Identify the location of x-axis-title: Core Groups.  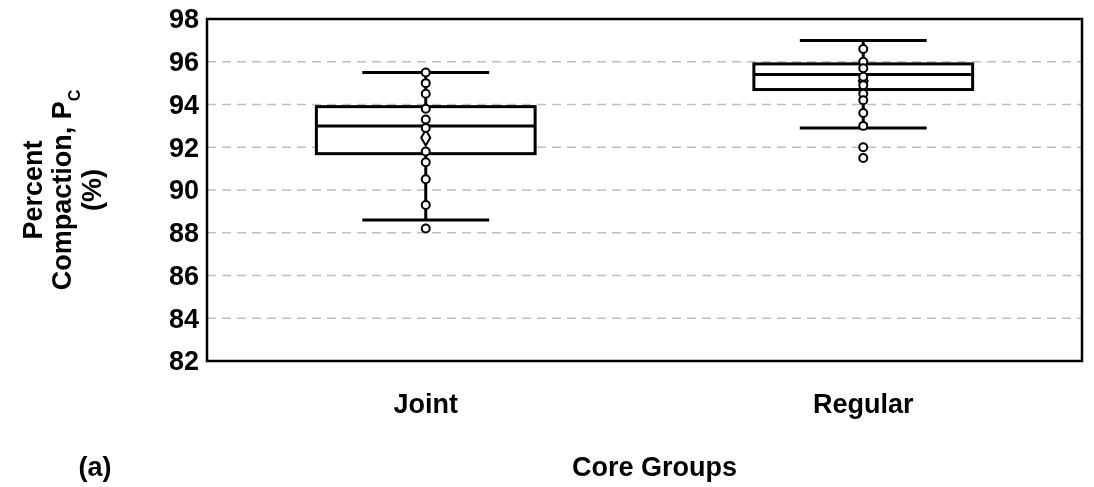
(654, 467).